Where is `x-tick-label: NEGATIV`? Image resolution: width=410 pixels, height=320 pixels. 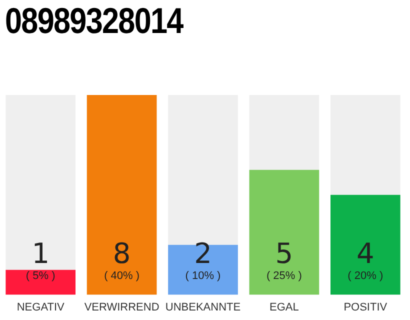
x-tick-label: NEGATIV is located at coordinates (40, 307).